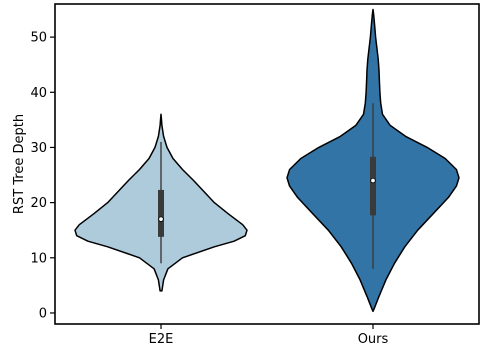 This screenshot has height=347, width=481. What do you see at coordinates (38, 258) in the screenshot?
I see `y-tick-label: 10` at bounding box center [38, 258].